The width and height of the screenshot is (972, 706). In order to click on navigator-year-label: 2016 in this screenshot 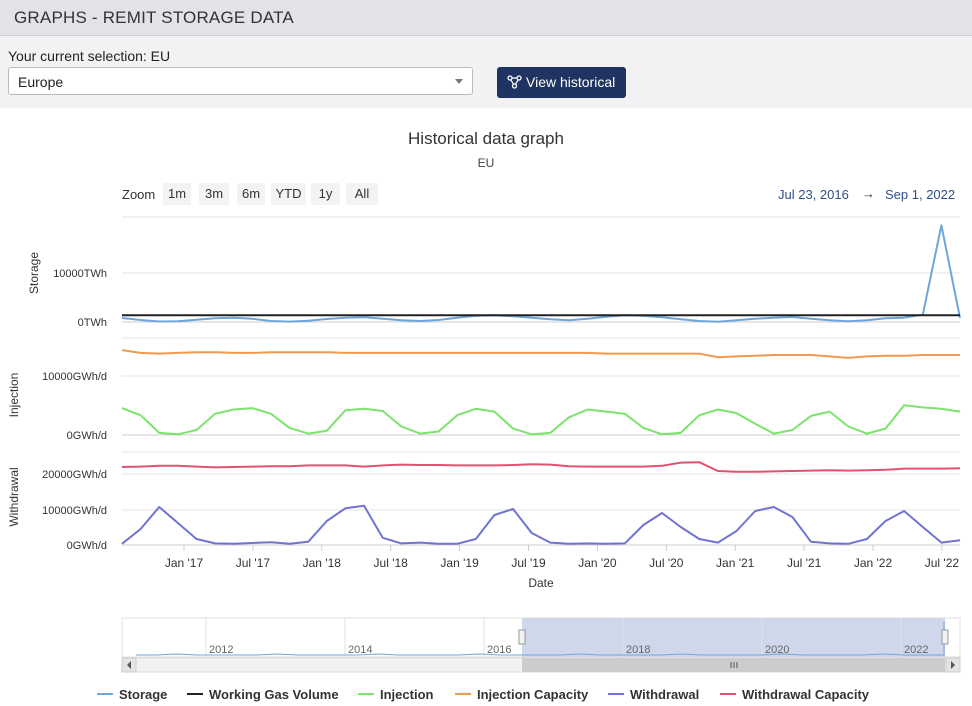, I will do `click(499, 650)`.